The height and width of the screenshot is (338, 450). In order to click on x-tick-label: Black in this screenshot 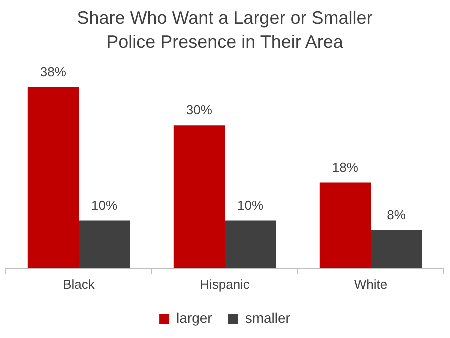, I will do `click(79, 284)`.